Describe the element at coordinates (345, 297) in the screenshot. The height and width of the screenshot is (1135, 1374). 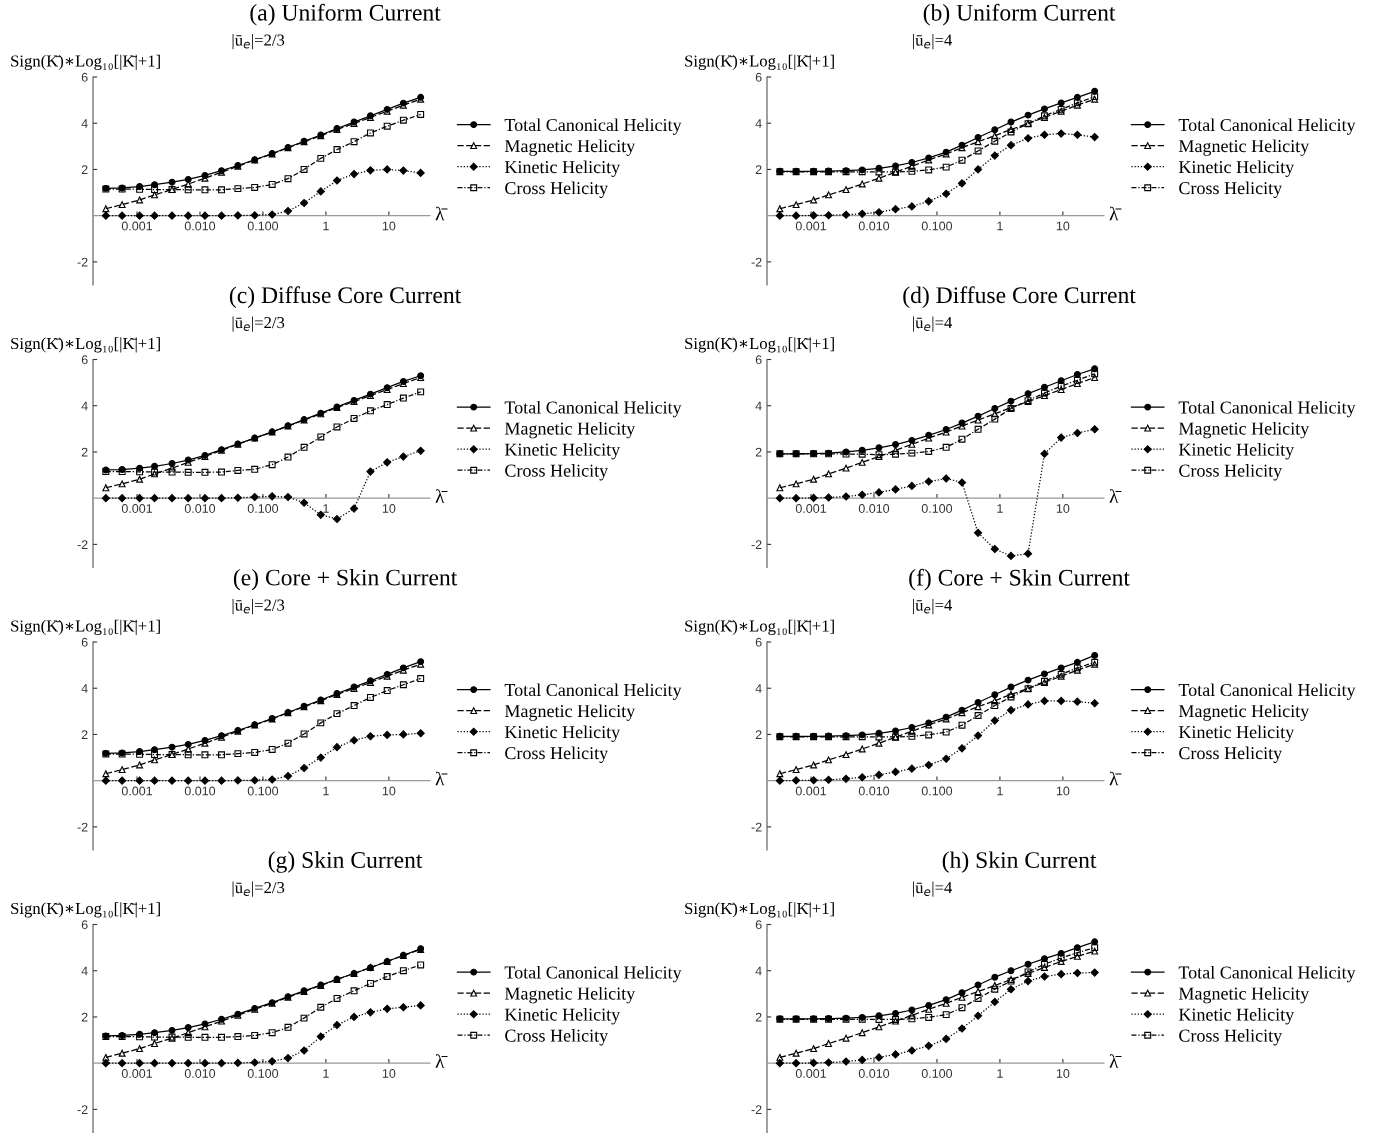
I see `chart-title: (c) Diffuse Core Current` at that location.